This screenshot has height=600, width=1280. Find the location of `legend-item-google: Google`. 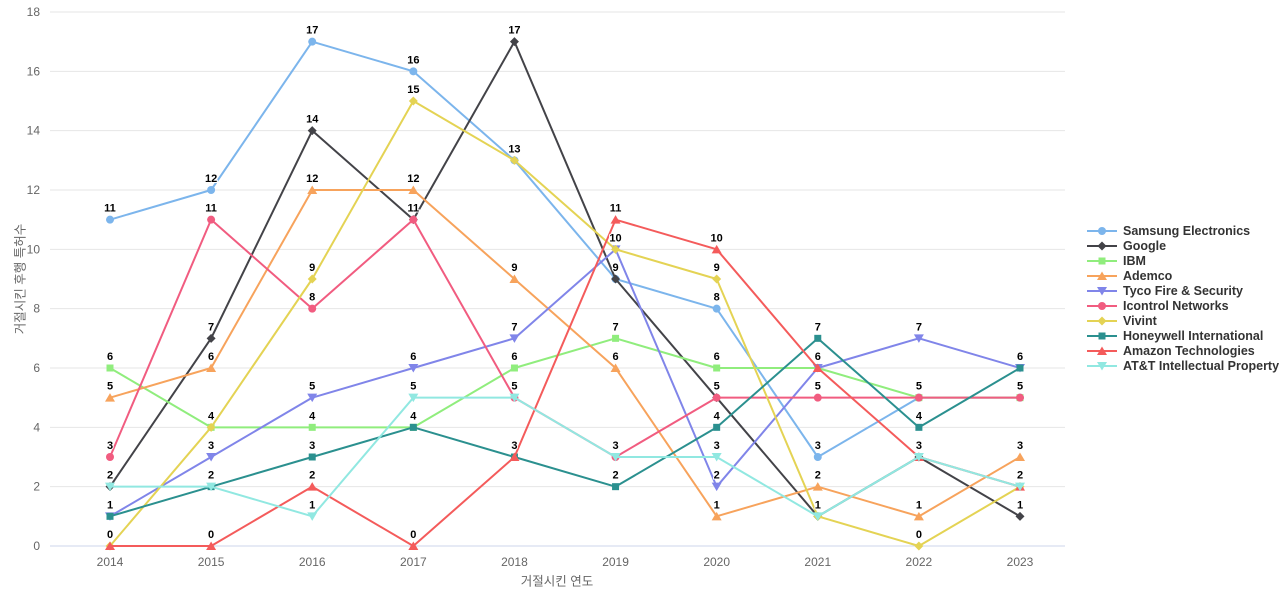

legend-item-google: Google is located at coordinates (1182, 245).